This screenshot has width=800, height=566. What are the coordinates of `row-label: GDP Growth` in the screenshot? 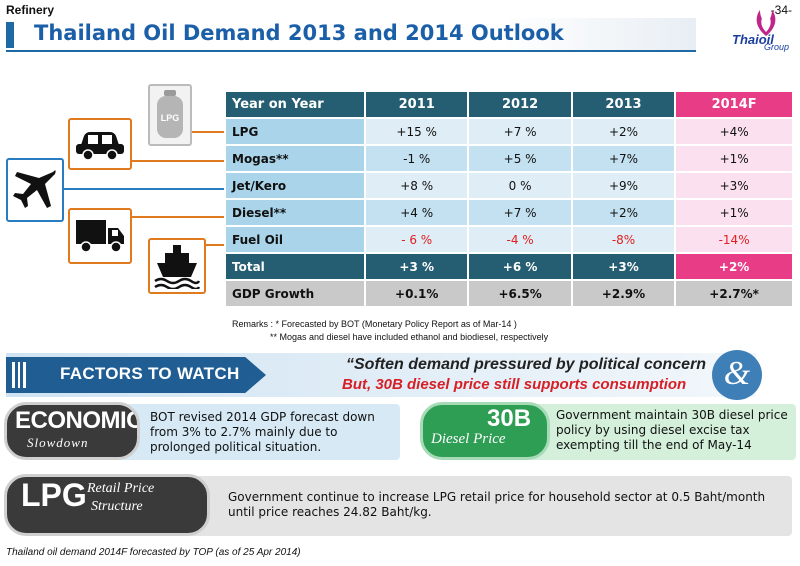 It's located at (294, 293).